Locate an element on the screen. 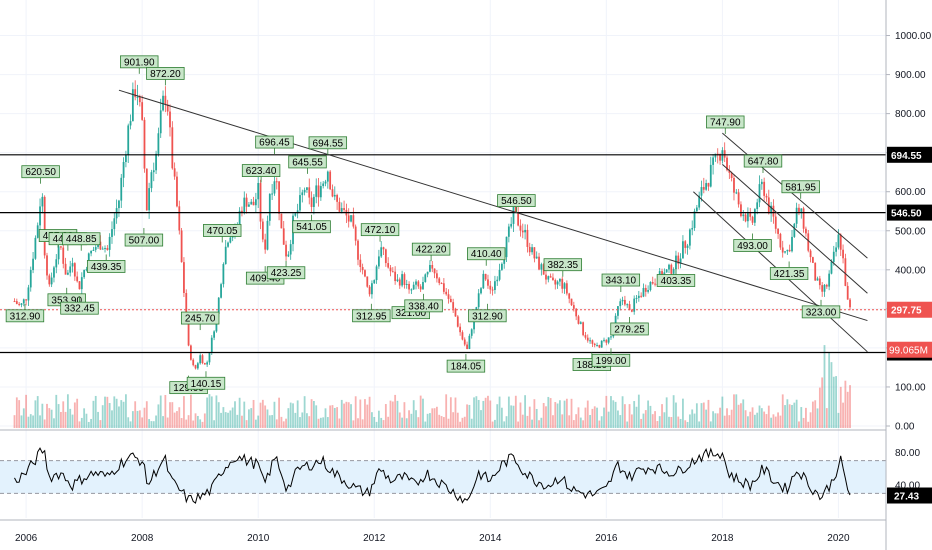  rsi-value-label: 27.43 is located at coordinates (906, 497).